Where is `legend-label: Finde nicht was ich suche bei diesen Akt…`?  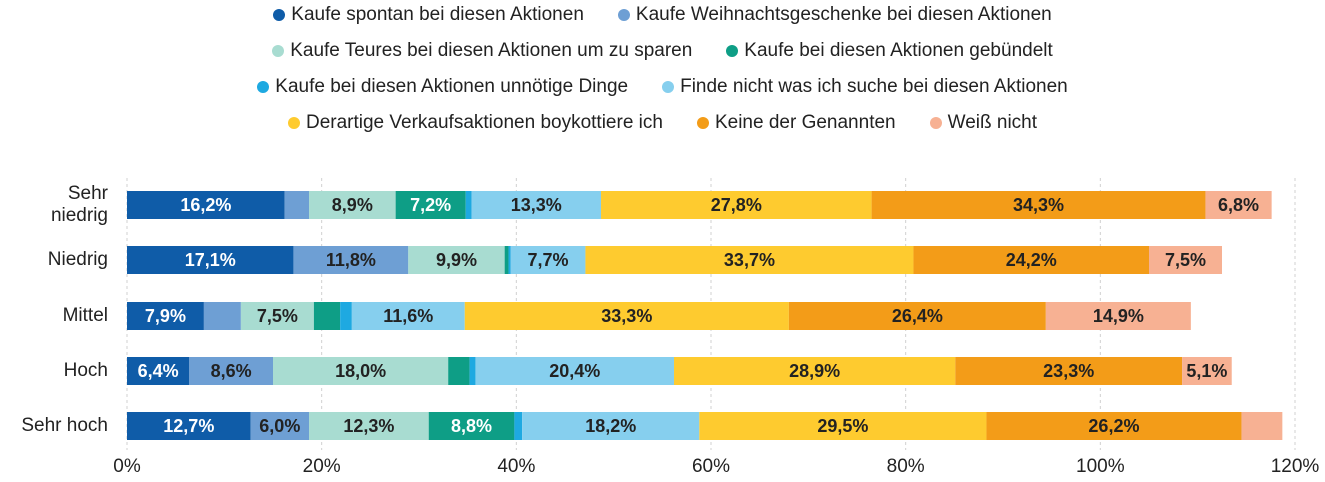 legend-label: Finde nicht was ich suche bei diesen Akt… is located at coordinates (874, 86).